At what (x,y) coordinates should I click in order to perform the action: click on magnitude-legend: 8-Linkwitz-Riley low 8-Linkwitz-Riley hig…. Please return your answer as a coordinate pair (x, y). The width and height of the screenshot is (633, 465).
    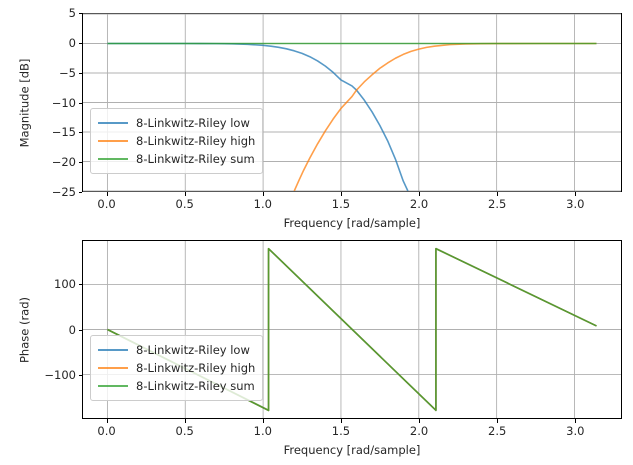
    Looking at the image, I should click on (177, 141).